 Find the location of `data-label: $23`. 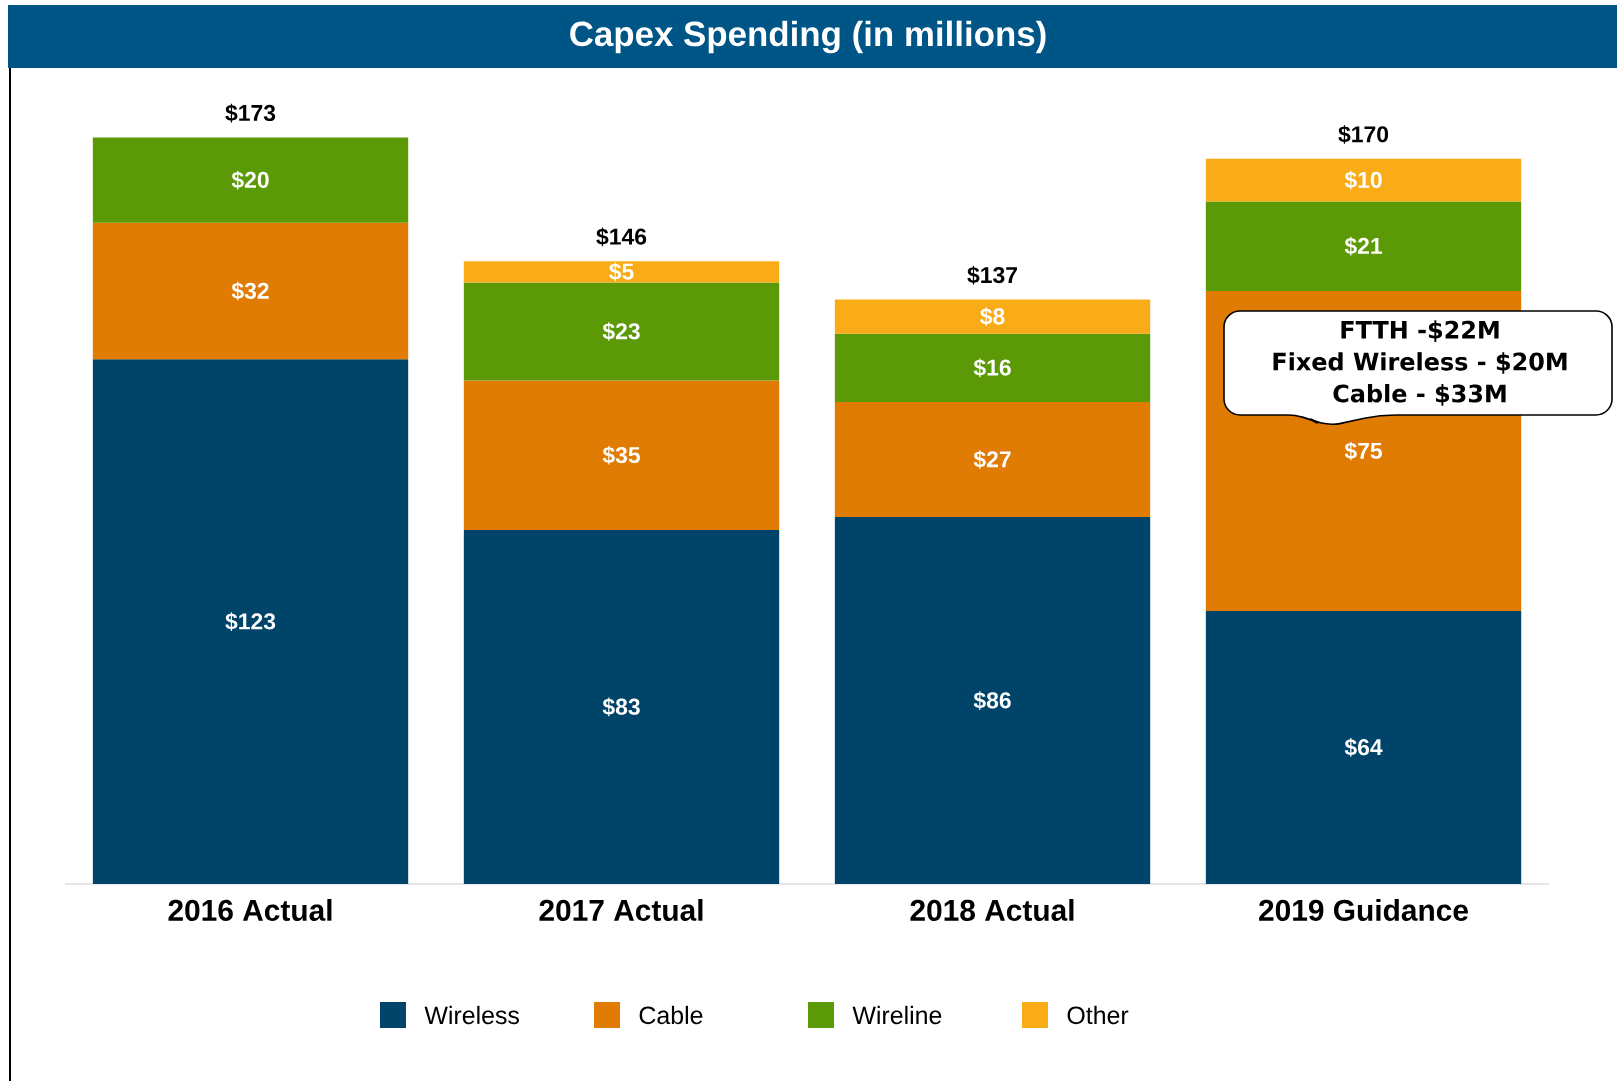

data-label: $23 is located at coordinates (621, 331).